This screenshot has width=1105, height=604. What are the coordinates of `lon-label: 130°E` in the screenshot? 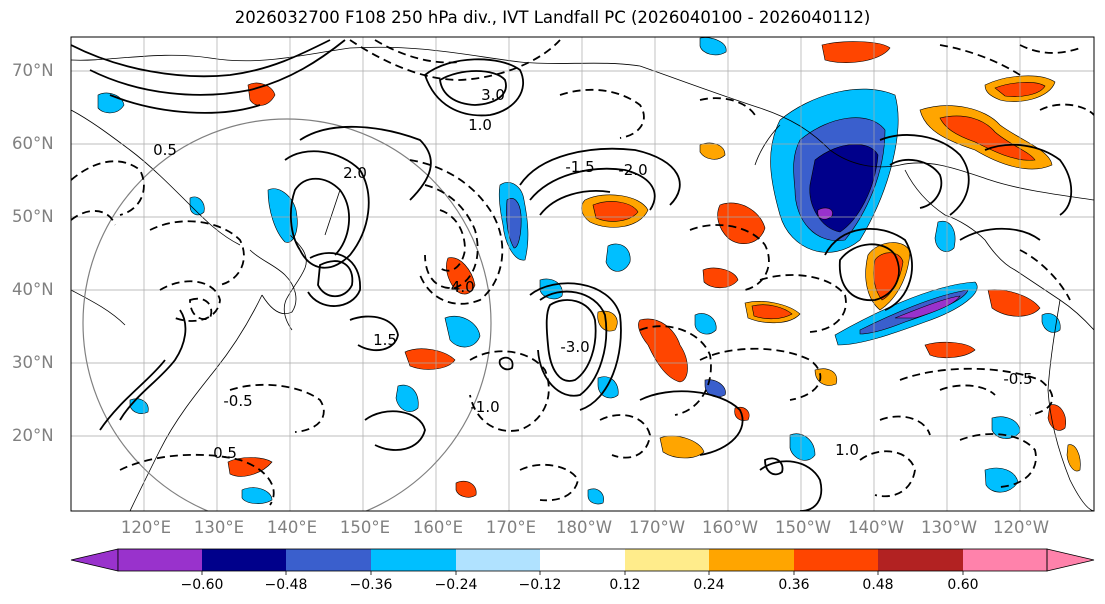 It's located at (219, 527).